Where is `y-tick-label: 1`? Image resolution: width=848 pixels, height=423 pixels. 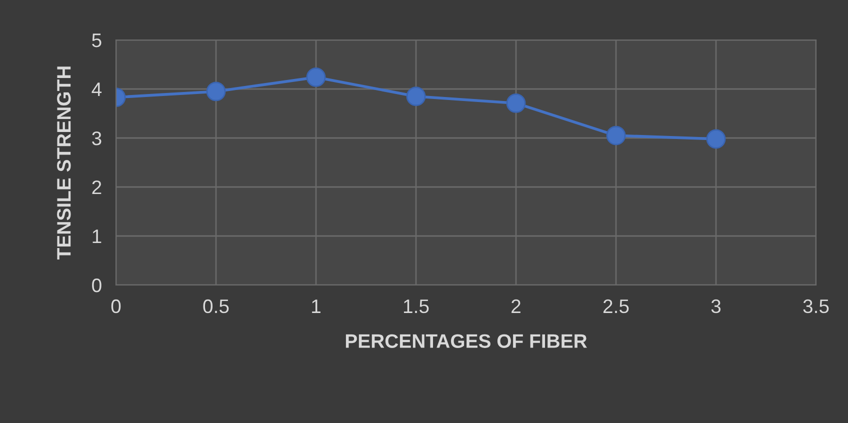
y-tick-label: 1 is located at coordinates (97, 237).